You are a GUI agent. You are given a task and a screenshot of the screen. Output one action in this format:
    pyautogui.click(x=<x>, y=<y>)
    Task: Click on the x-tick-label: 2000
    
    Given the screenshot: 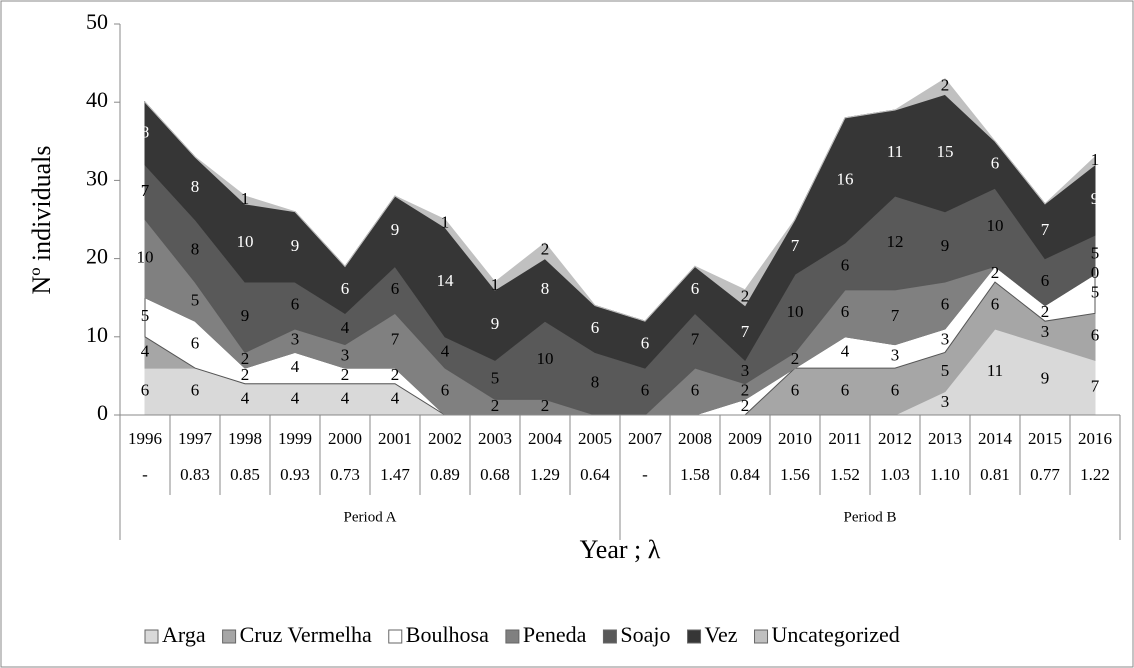 What is the action you would take?
    pyautogui.click(x=345, y=438)
    